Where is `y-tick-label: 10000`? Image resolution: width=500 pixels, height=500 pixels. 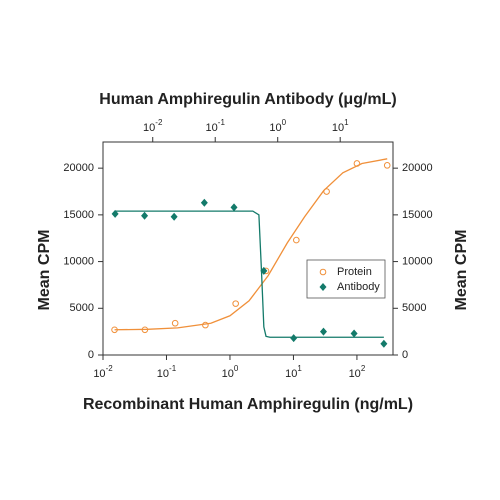 y-tick-label: 10000 is located at coordinates (78, 261).